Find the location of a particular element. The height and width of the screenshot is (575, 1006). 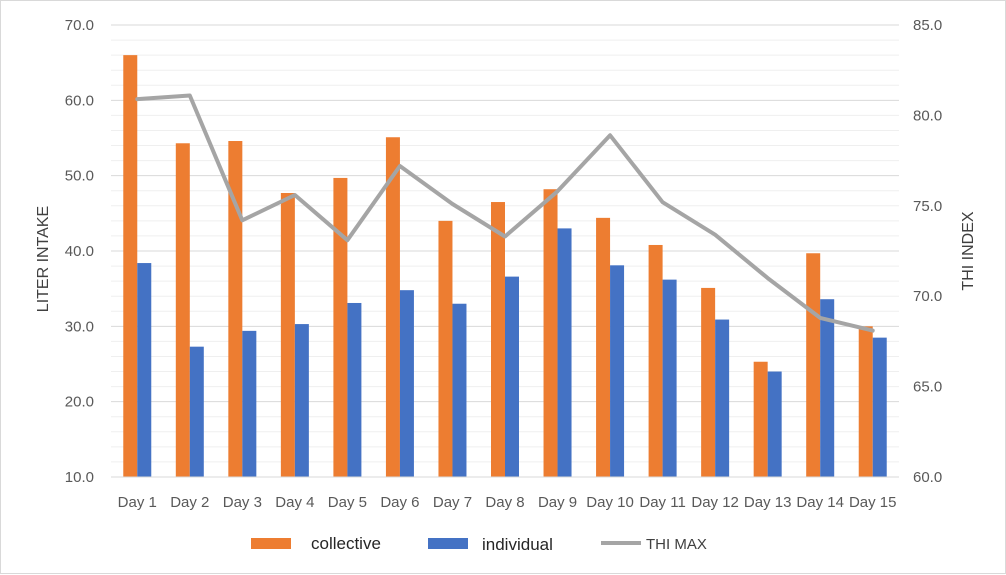

x-tick-label: Day 2 is located at coordinates (189, 502).